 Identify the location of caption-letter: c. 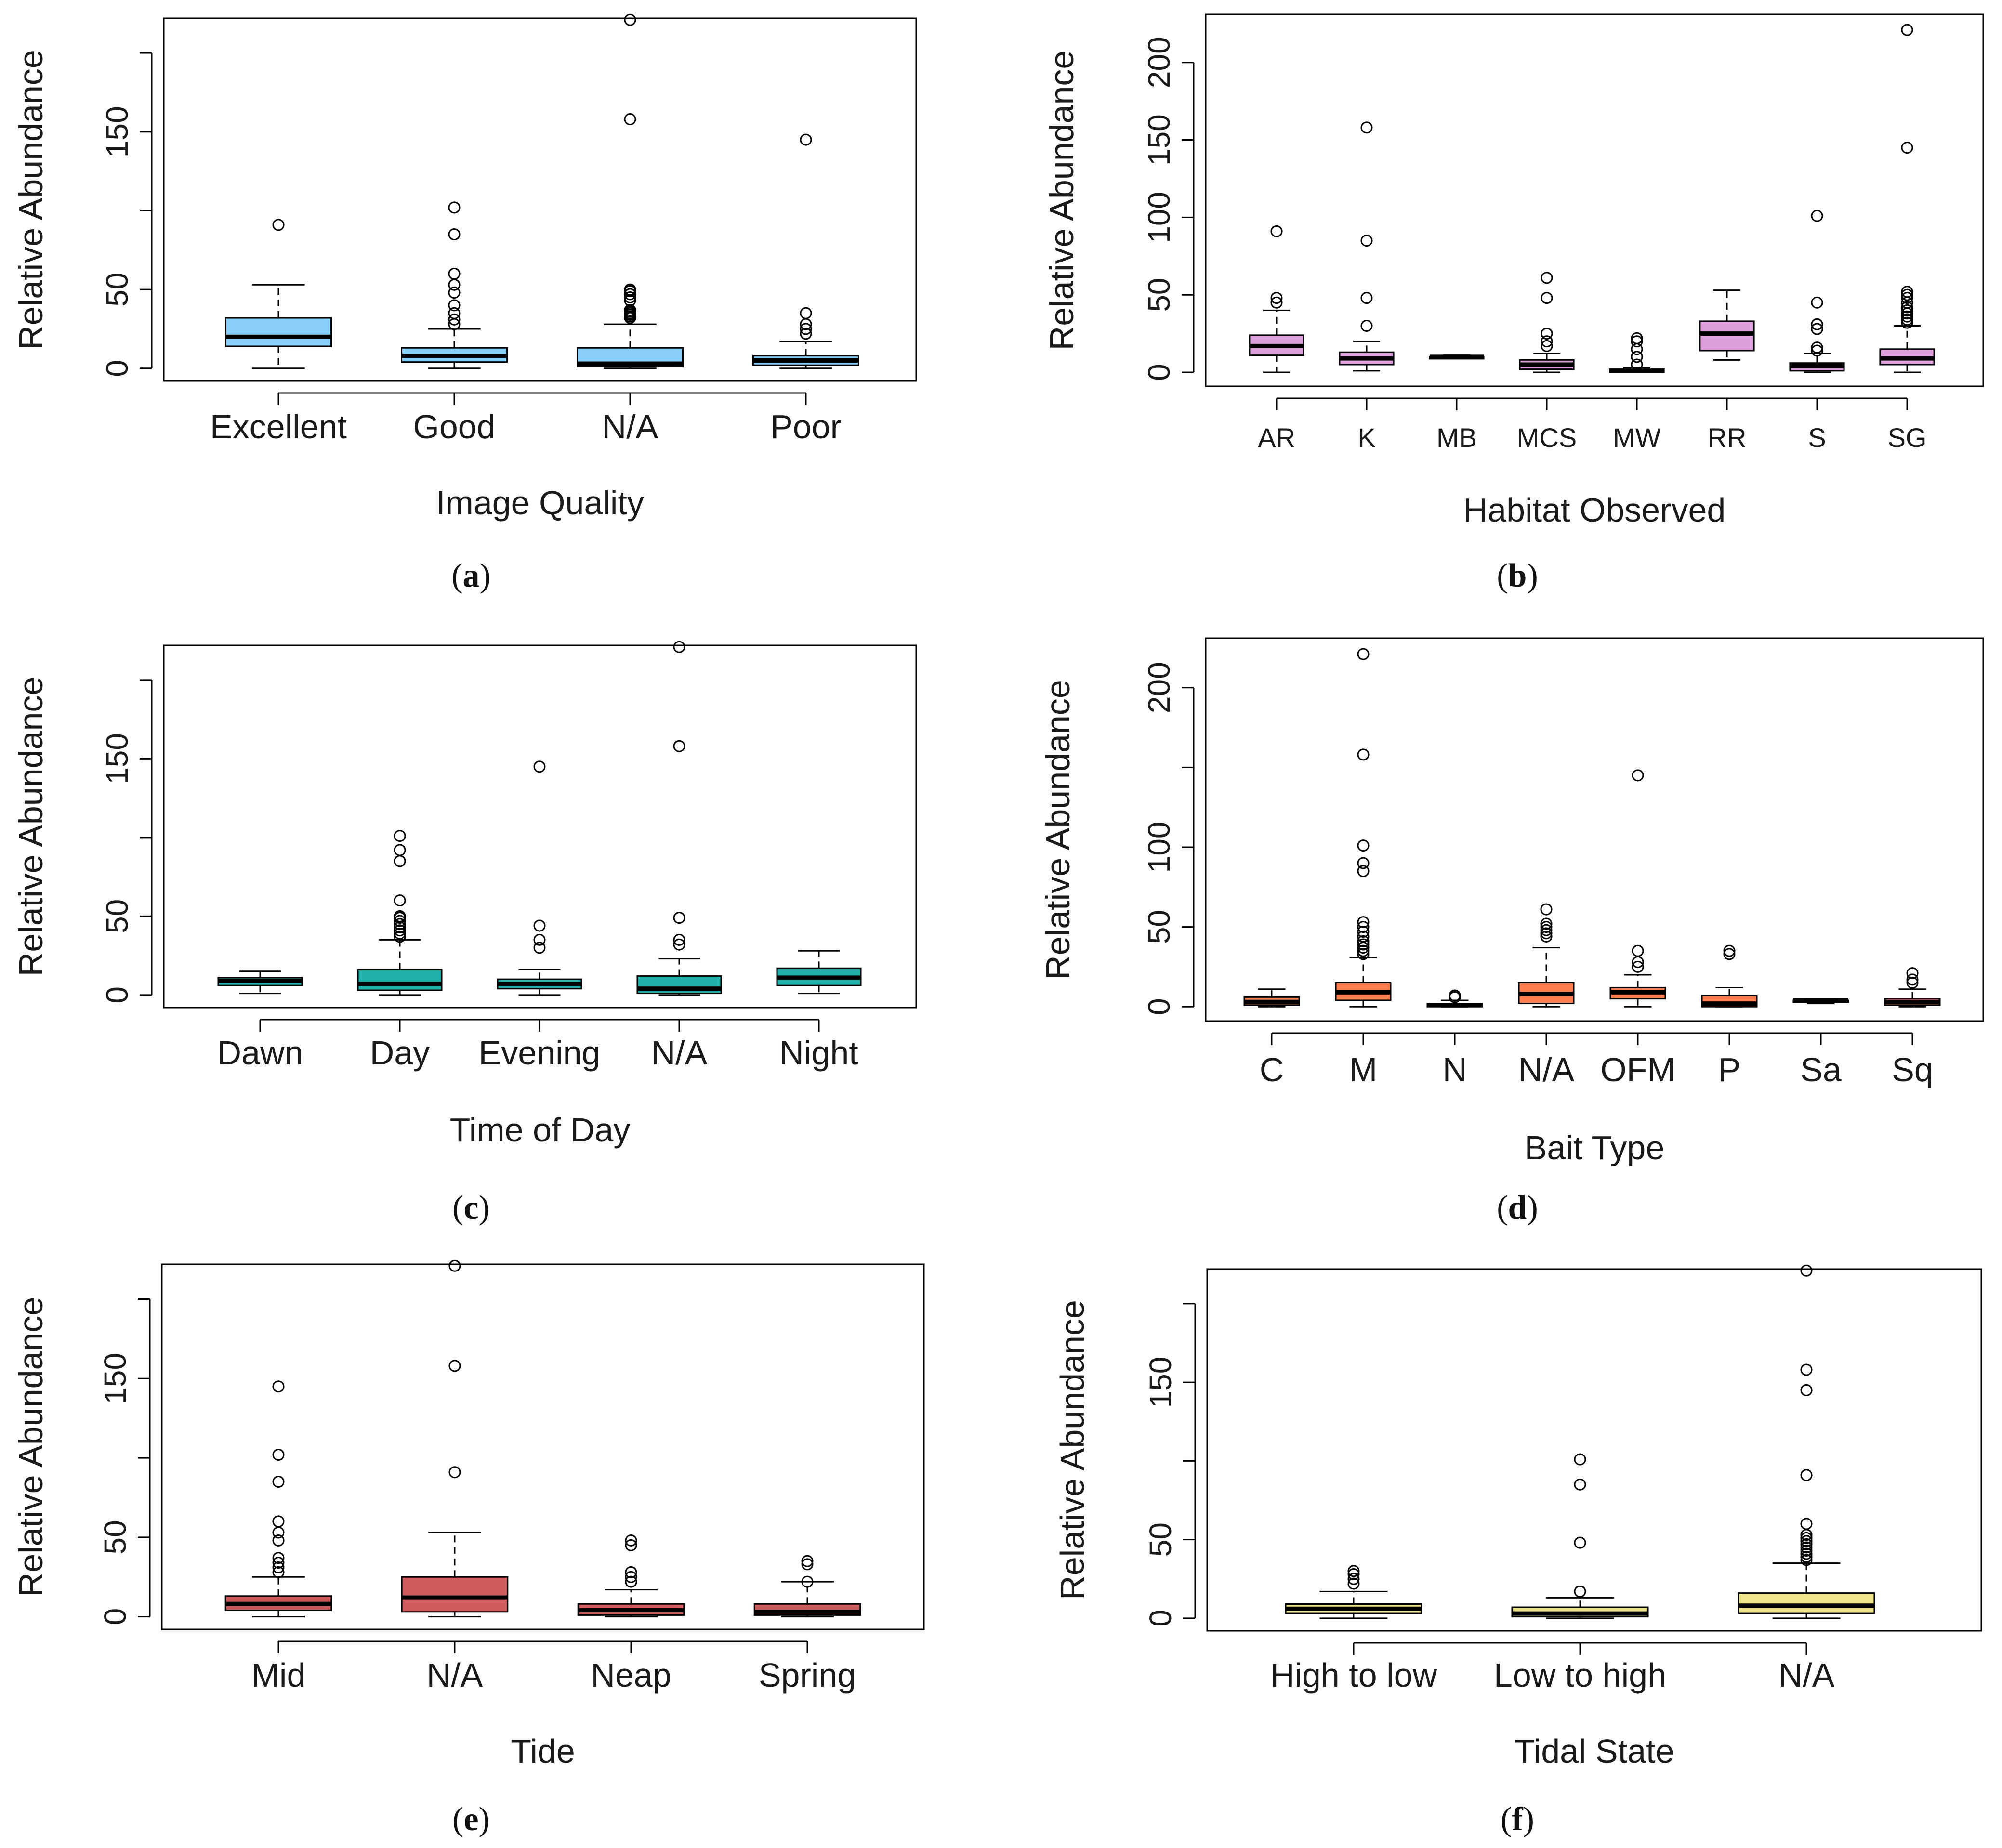
(471, 1207).